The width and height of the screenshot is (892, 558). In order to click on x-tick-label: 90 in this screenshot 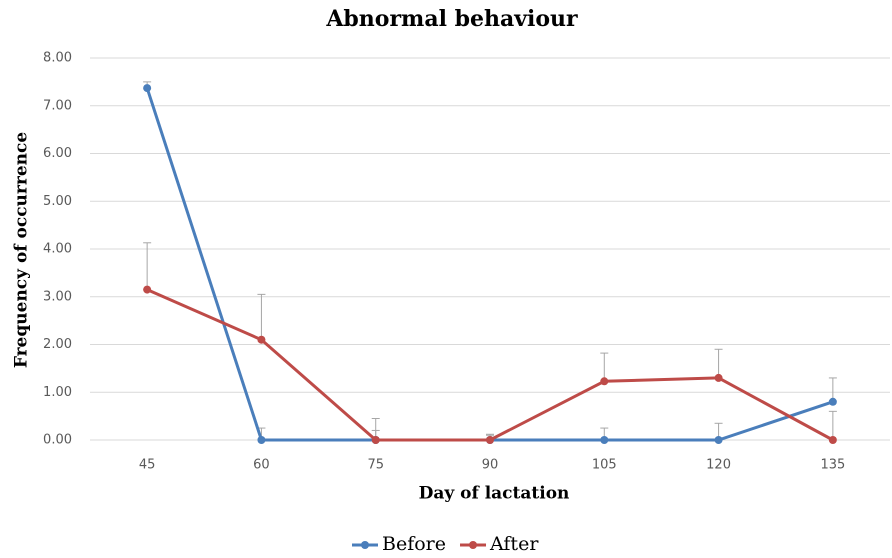, I will do `click(490, 465)`.